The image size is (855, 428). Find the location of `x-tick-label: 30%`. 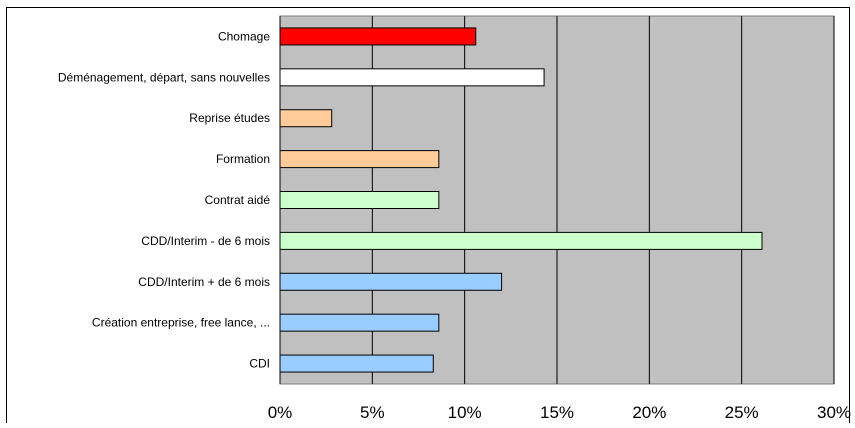

x-tick-label: 30% is located at coordinates (834, 412).